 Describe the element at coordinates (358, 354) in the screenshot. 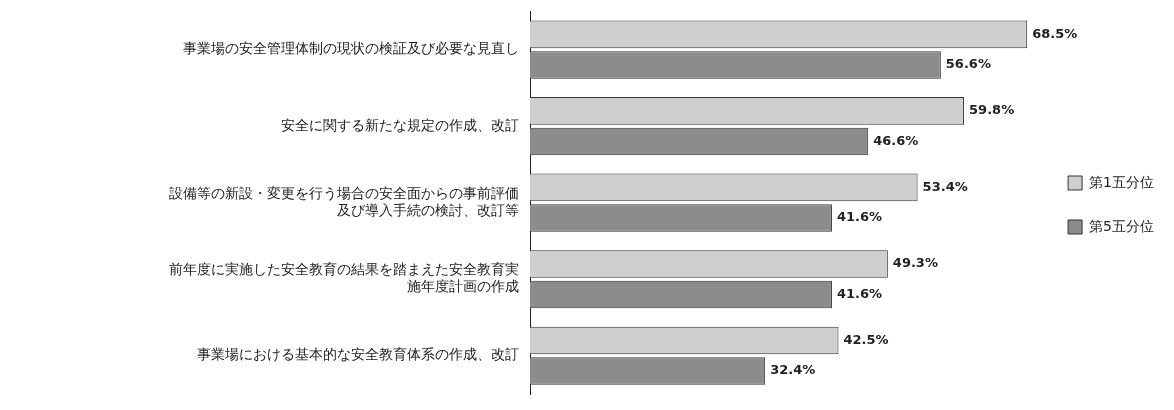

I see `y-tick-label: 事業場における基本的な安全教育体系の作成、改訂` at that location.